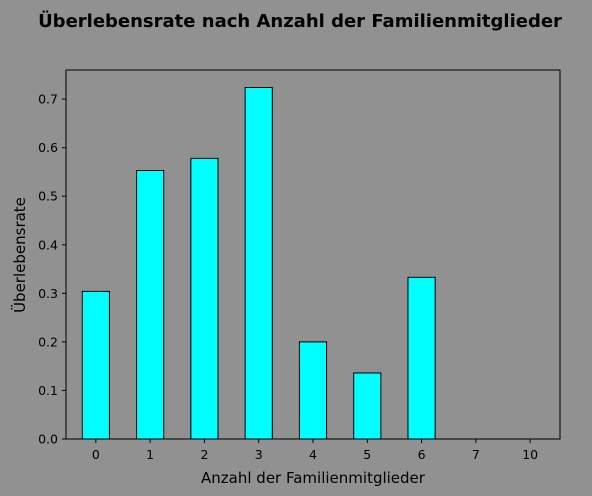 This screenshot has width=592, height=496. What do you see at coordinates (150, 454) in the screenshot?
I see `x-tick-label-1: 1` at bounding box center [150, 454].